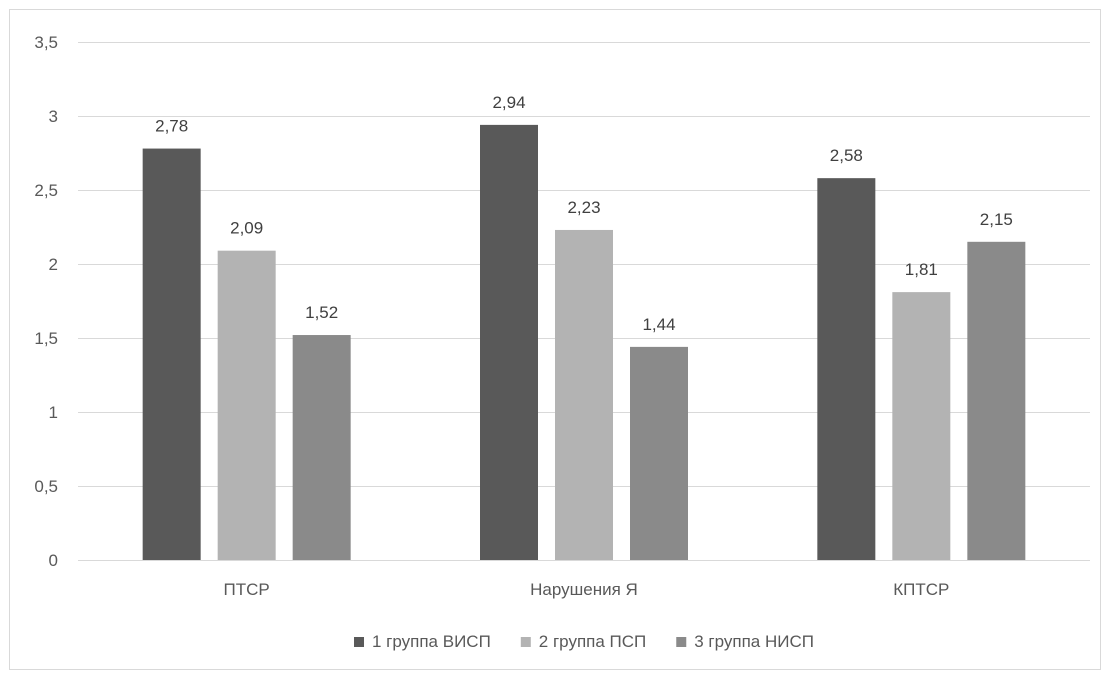 The image size is (1111, 675). Describe the element at coordinates (584, 589) in the screenshot. I see `x-category-label: Нарушения Я` at that location.